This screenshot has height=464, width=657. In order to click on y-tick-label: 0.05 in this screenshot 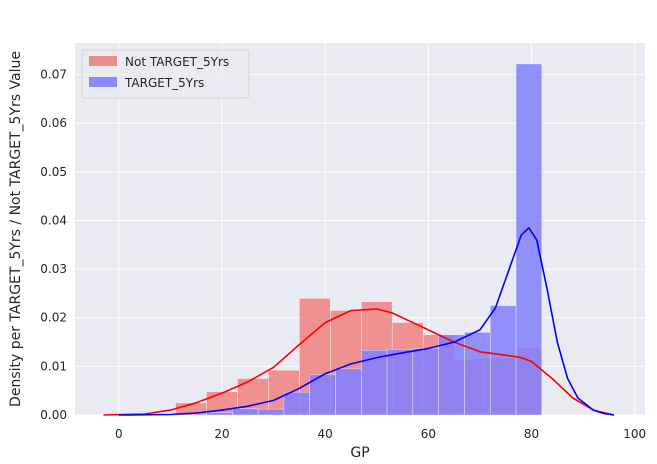, I will do `click(53, 172)`.